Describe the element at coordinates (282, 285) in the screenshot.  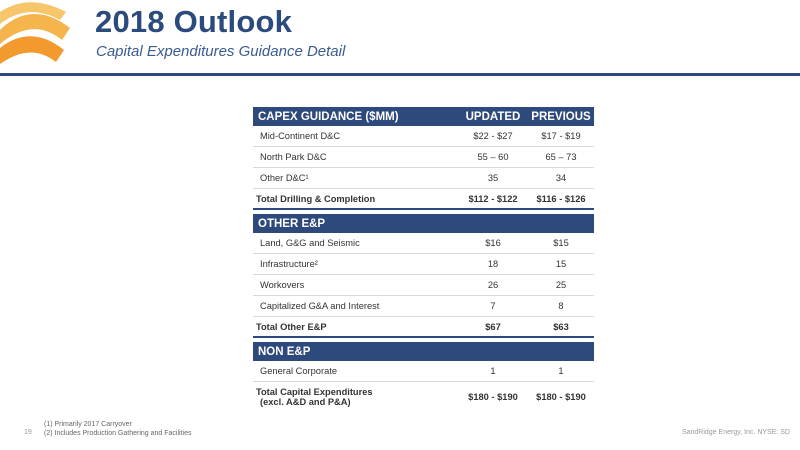
I see `row-label: Workovers` at that location.